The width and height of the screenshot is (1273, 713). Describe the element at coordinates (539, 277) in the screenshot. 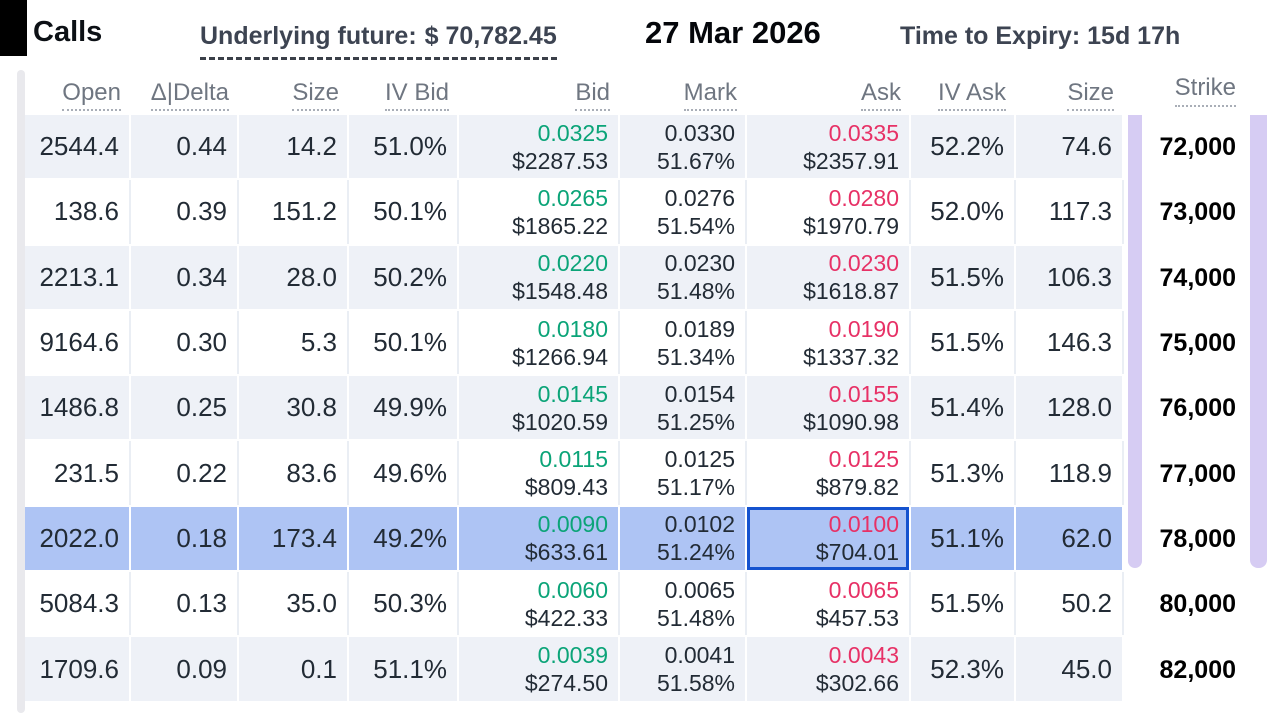

I see `bid-cell: 0.0220 $1548.48` at that location.